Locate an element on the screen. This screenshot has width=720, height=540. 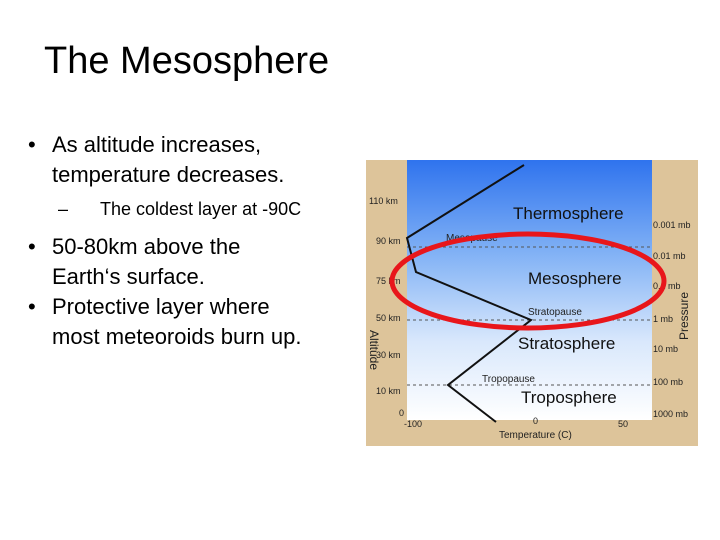
temperature-tick: 0 is located at coordinates (535, 421).